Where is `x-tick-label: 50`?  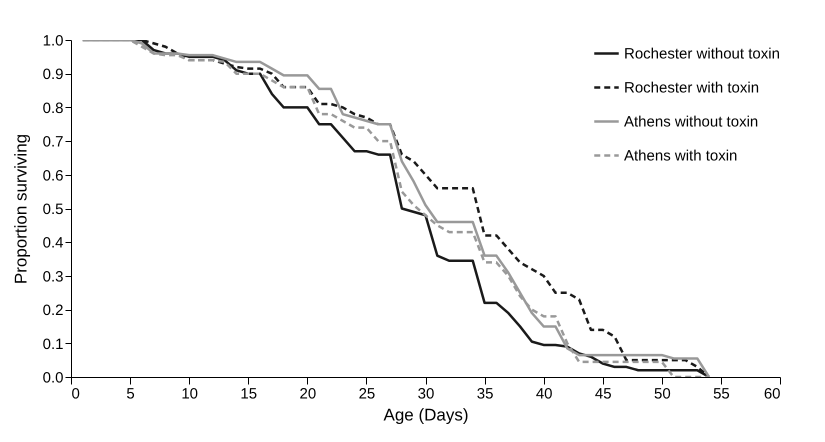
x-tick-label: 50 is located at coordinates (662, 394).